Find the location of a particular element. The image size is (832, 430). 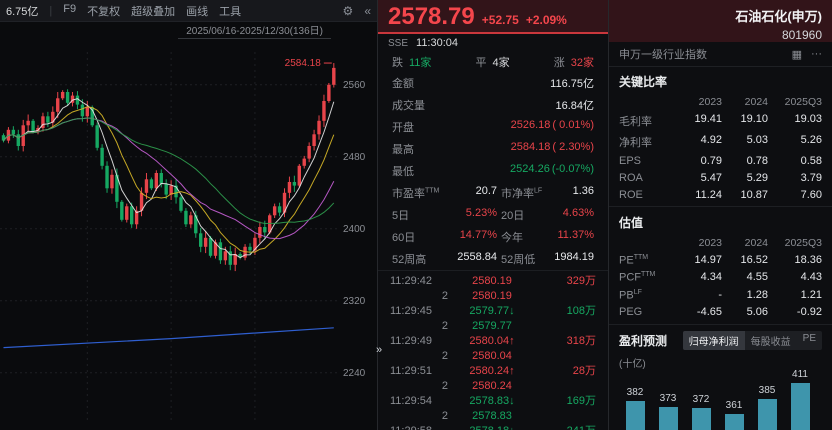

tick-row: 2 2579.77 is located at coordinates (493, 325).